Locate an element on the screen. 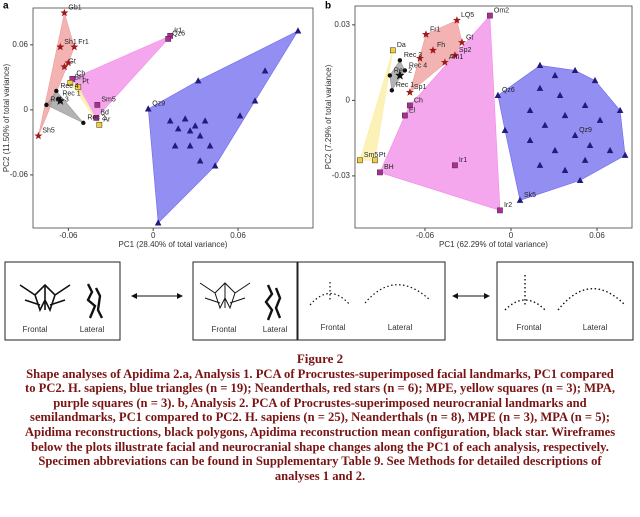  point-label: Gb1 is located at coordinates (74, 8).